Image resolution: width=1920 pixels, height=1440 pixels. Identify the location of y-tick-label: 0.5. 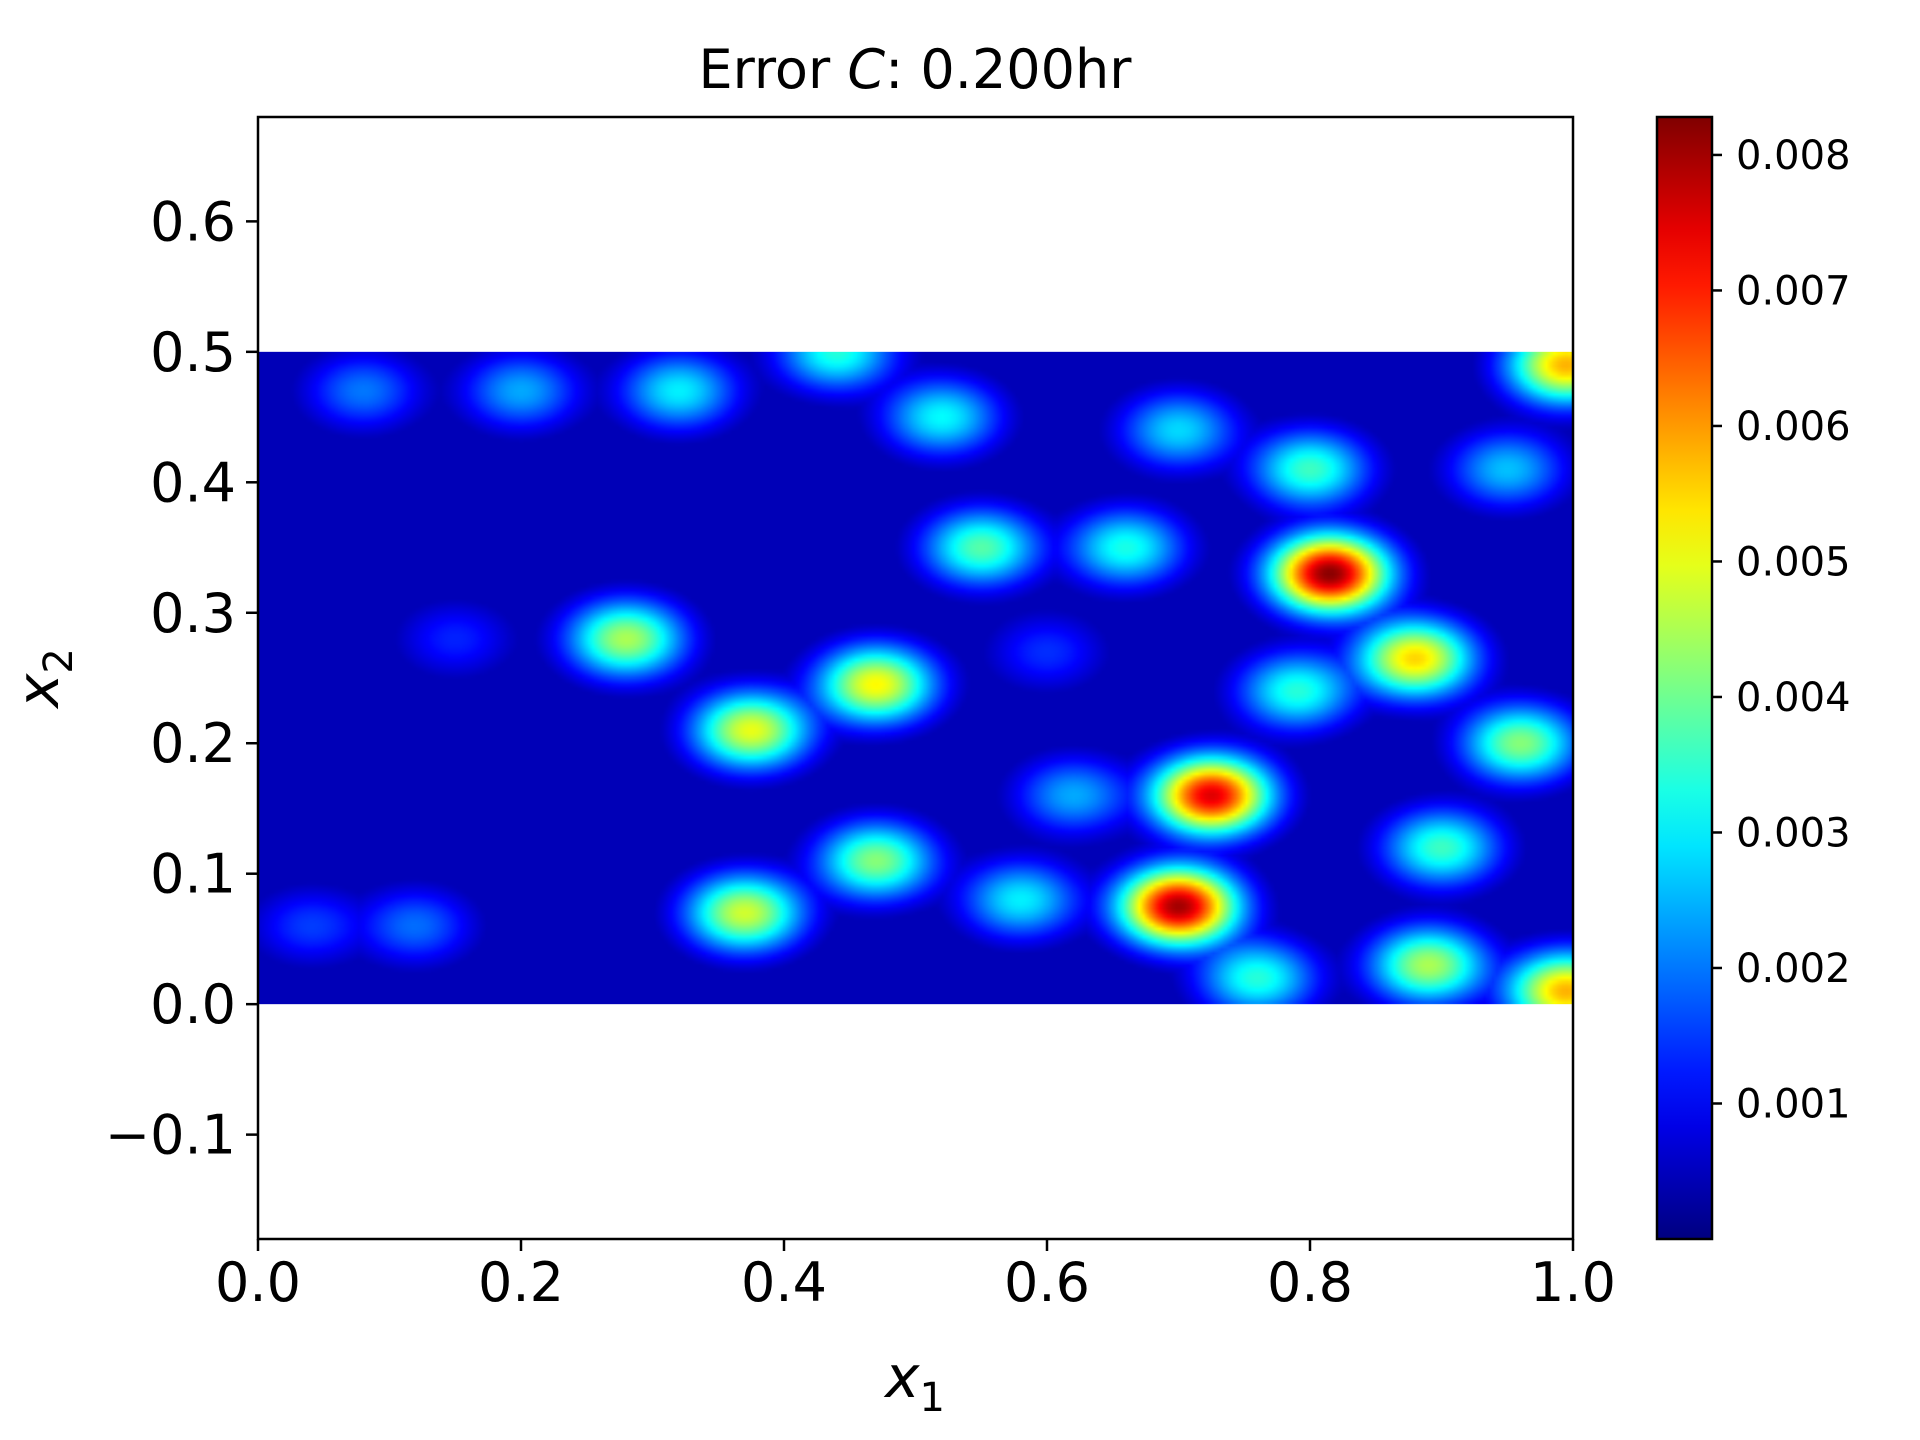
(193, 352).